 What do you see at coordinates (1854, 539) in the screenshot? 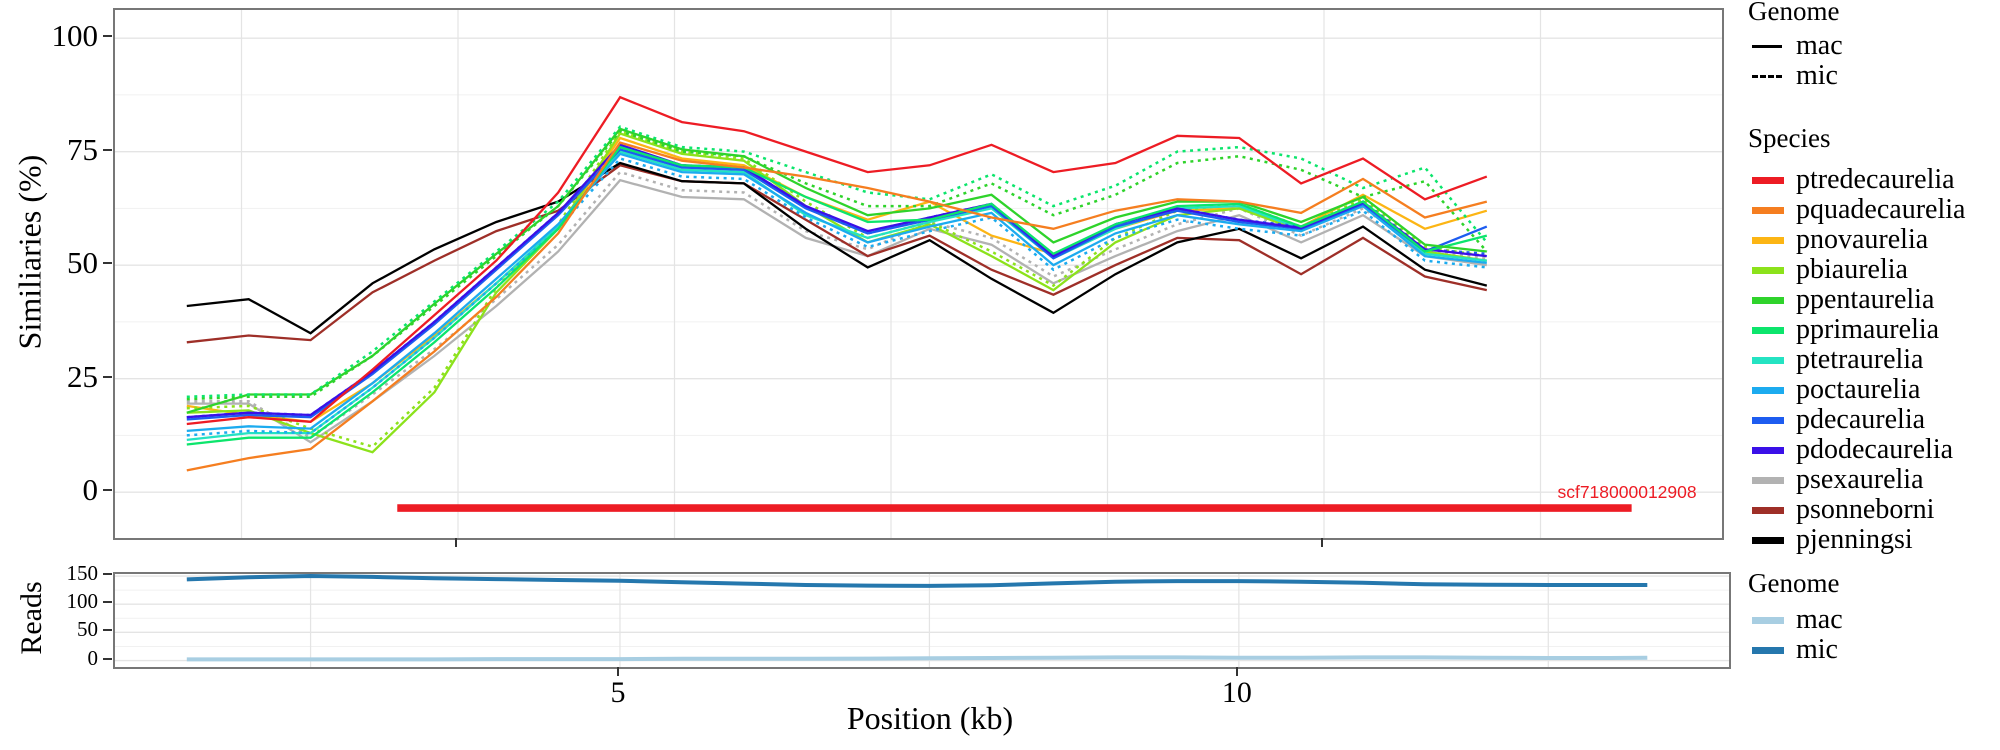
I see `legend-item-label: pjenningsi` at bounding box center [1854, 539].